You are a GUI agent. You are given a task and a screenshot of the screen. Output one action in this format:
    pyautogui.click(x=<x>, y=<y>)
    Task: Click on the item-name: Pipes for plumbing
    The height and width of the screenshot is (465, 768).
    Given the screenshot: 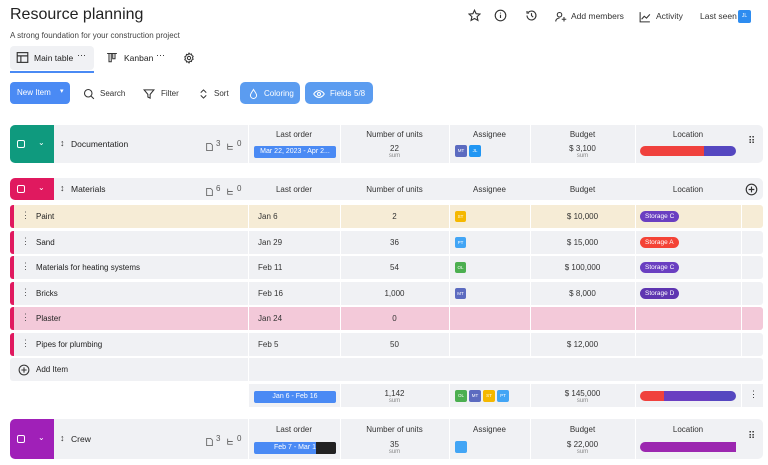 What is the action you would take?
    pyautogui.click(x=69, y=344)
    